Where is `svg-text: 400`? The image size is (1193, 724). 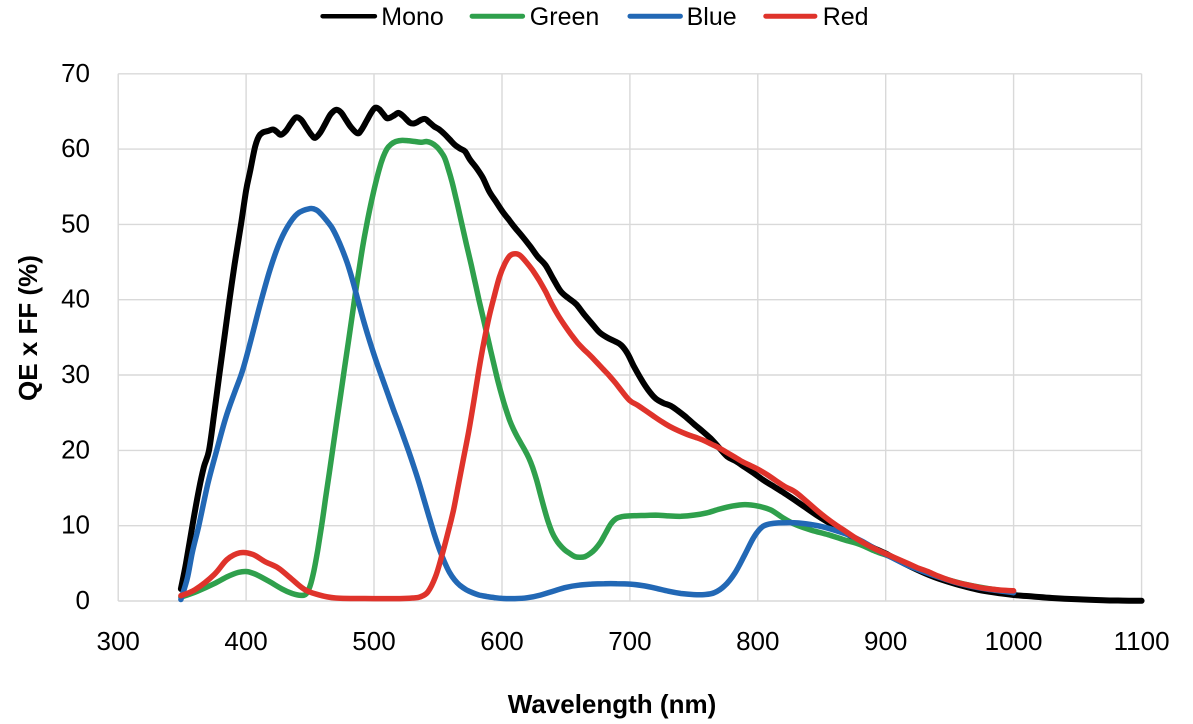
svg-text: 400 is located at coordinates (245, 641).